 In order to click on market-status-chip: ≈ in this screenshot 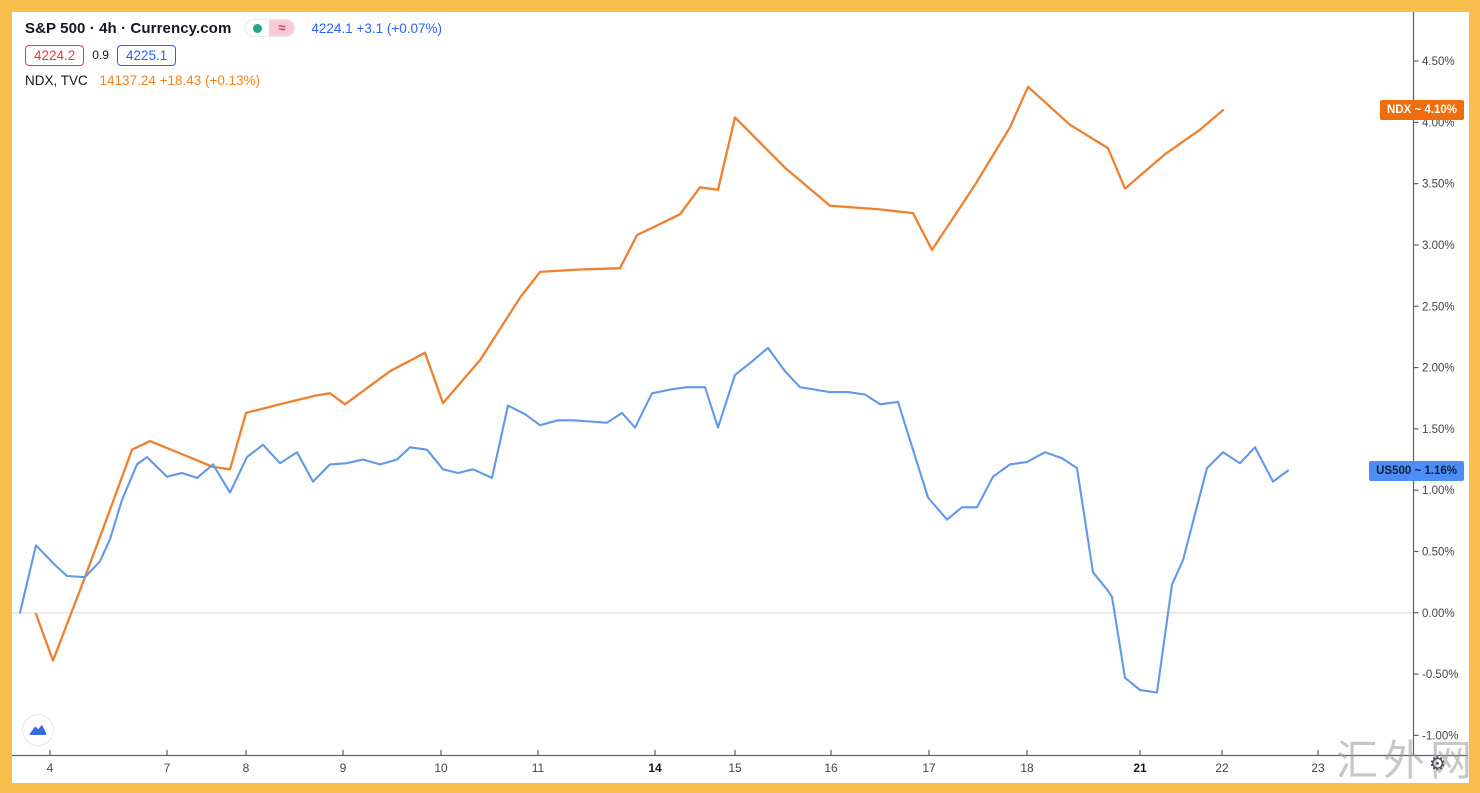, I will do `click(270, 28)`.